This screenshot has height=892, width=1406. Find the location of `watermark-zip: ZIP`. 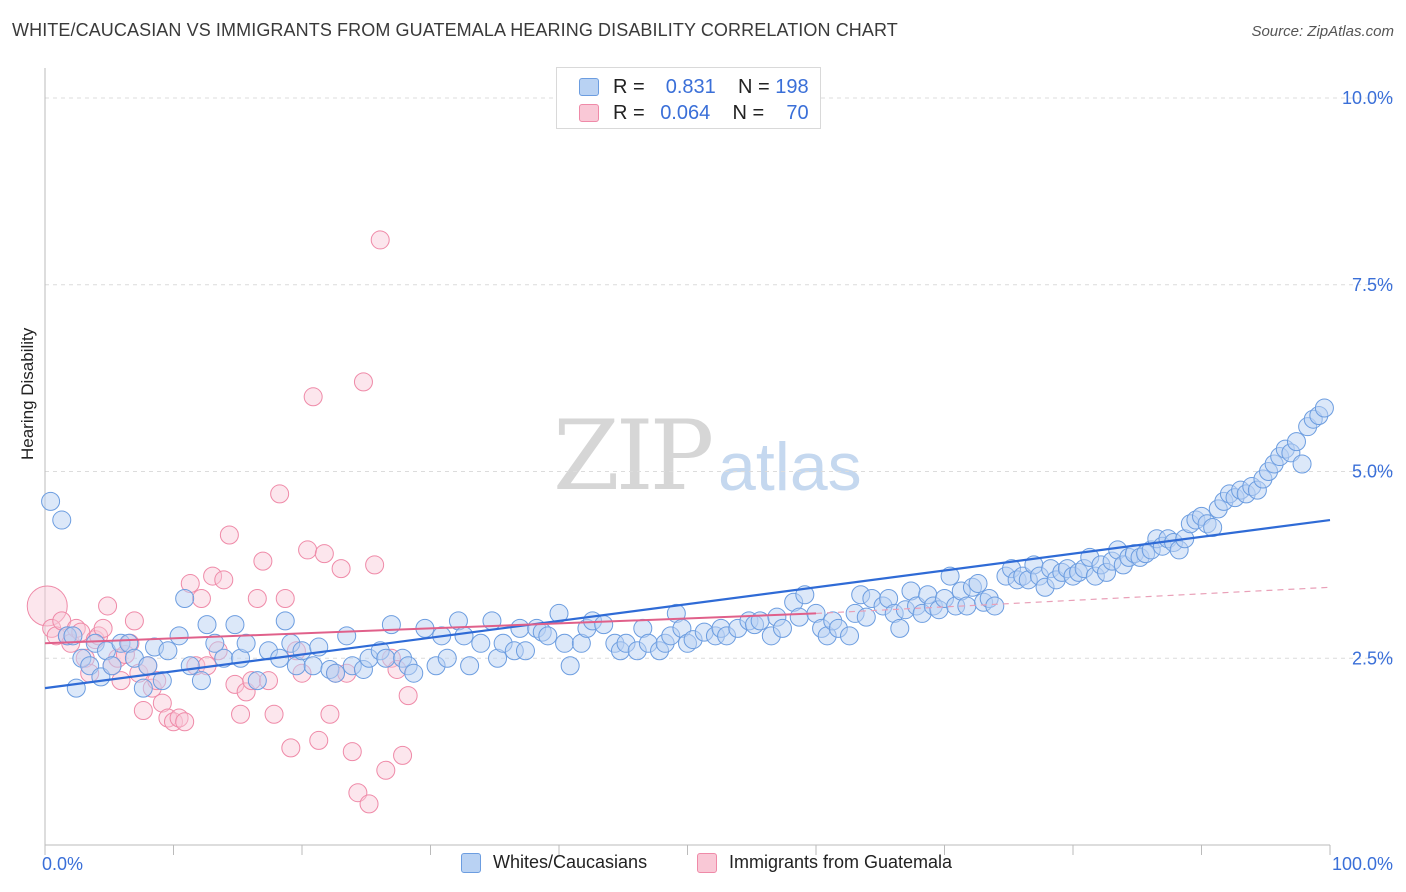

watermark-zip: ZIP is located at coordinates (633, 456).